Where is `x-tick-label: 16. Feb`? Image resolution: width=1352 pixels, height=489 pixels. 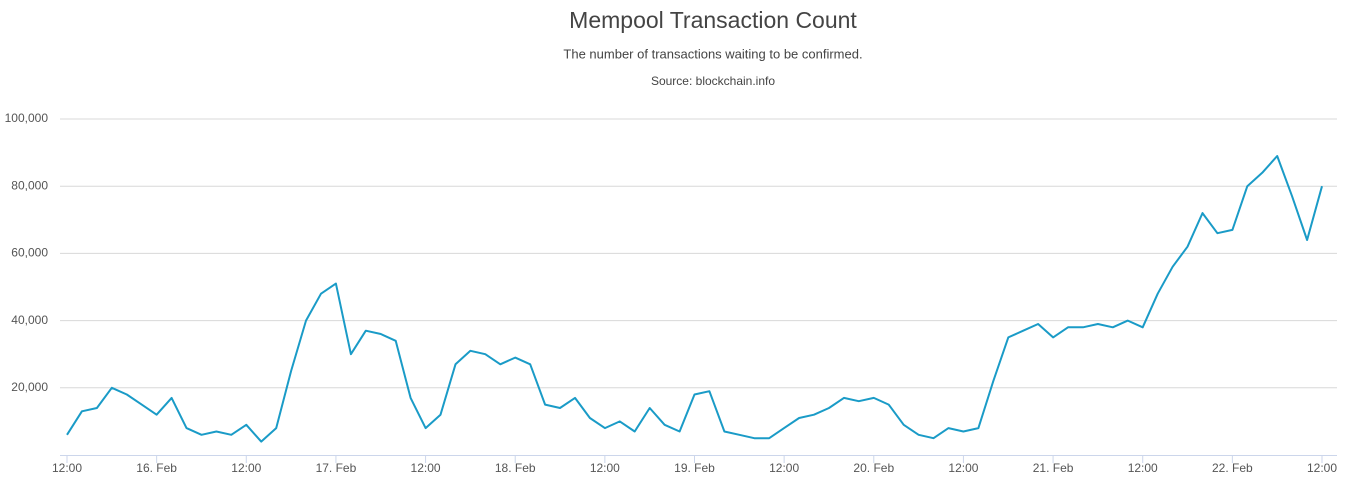
x-tick-label: 16. Feb is located at coordinates (156, 468).